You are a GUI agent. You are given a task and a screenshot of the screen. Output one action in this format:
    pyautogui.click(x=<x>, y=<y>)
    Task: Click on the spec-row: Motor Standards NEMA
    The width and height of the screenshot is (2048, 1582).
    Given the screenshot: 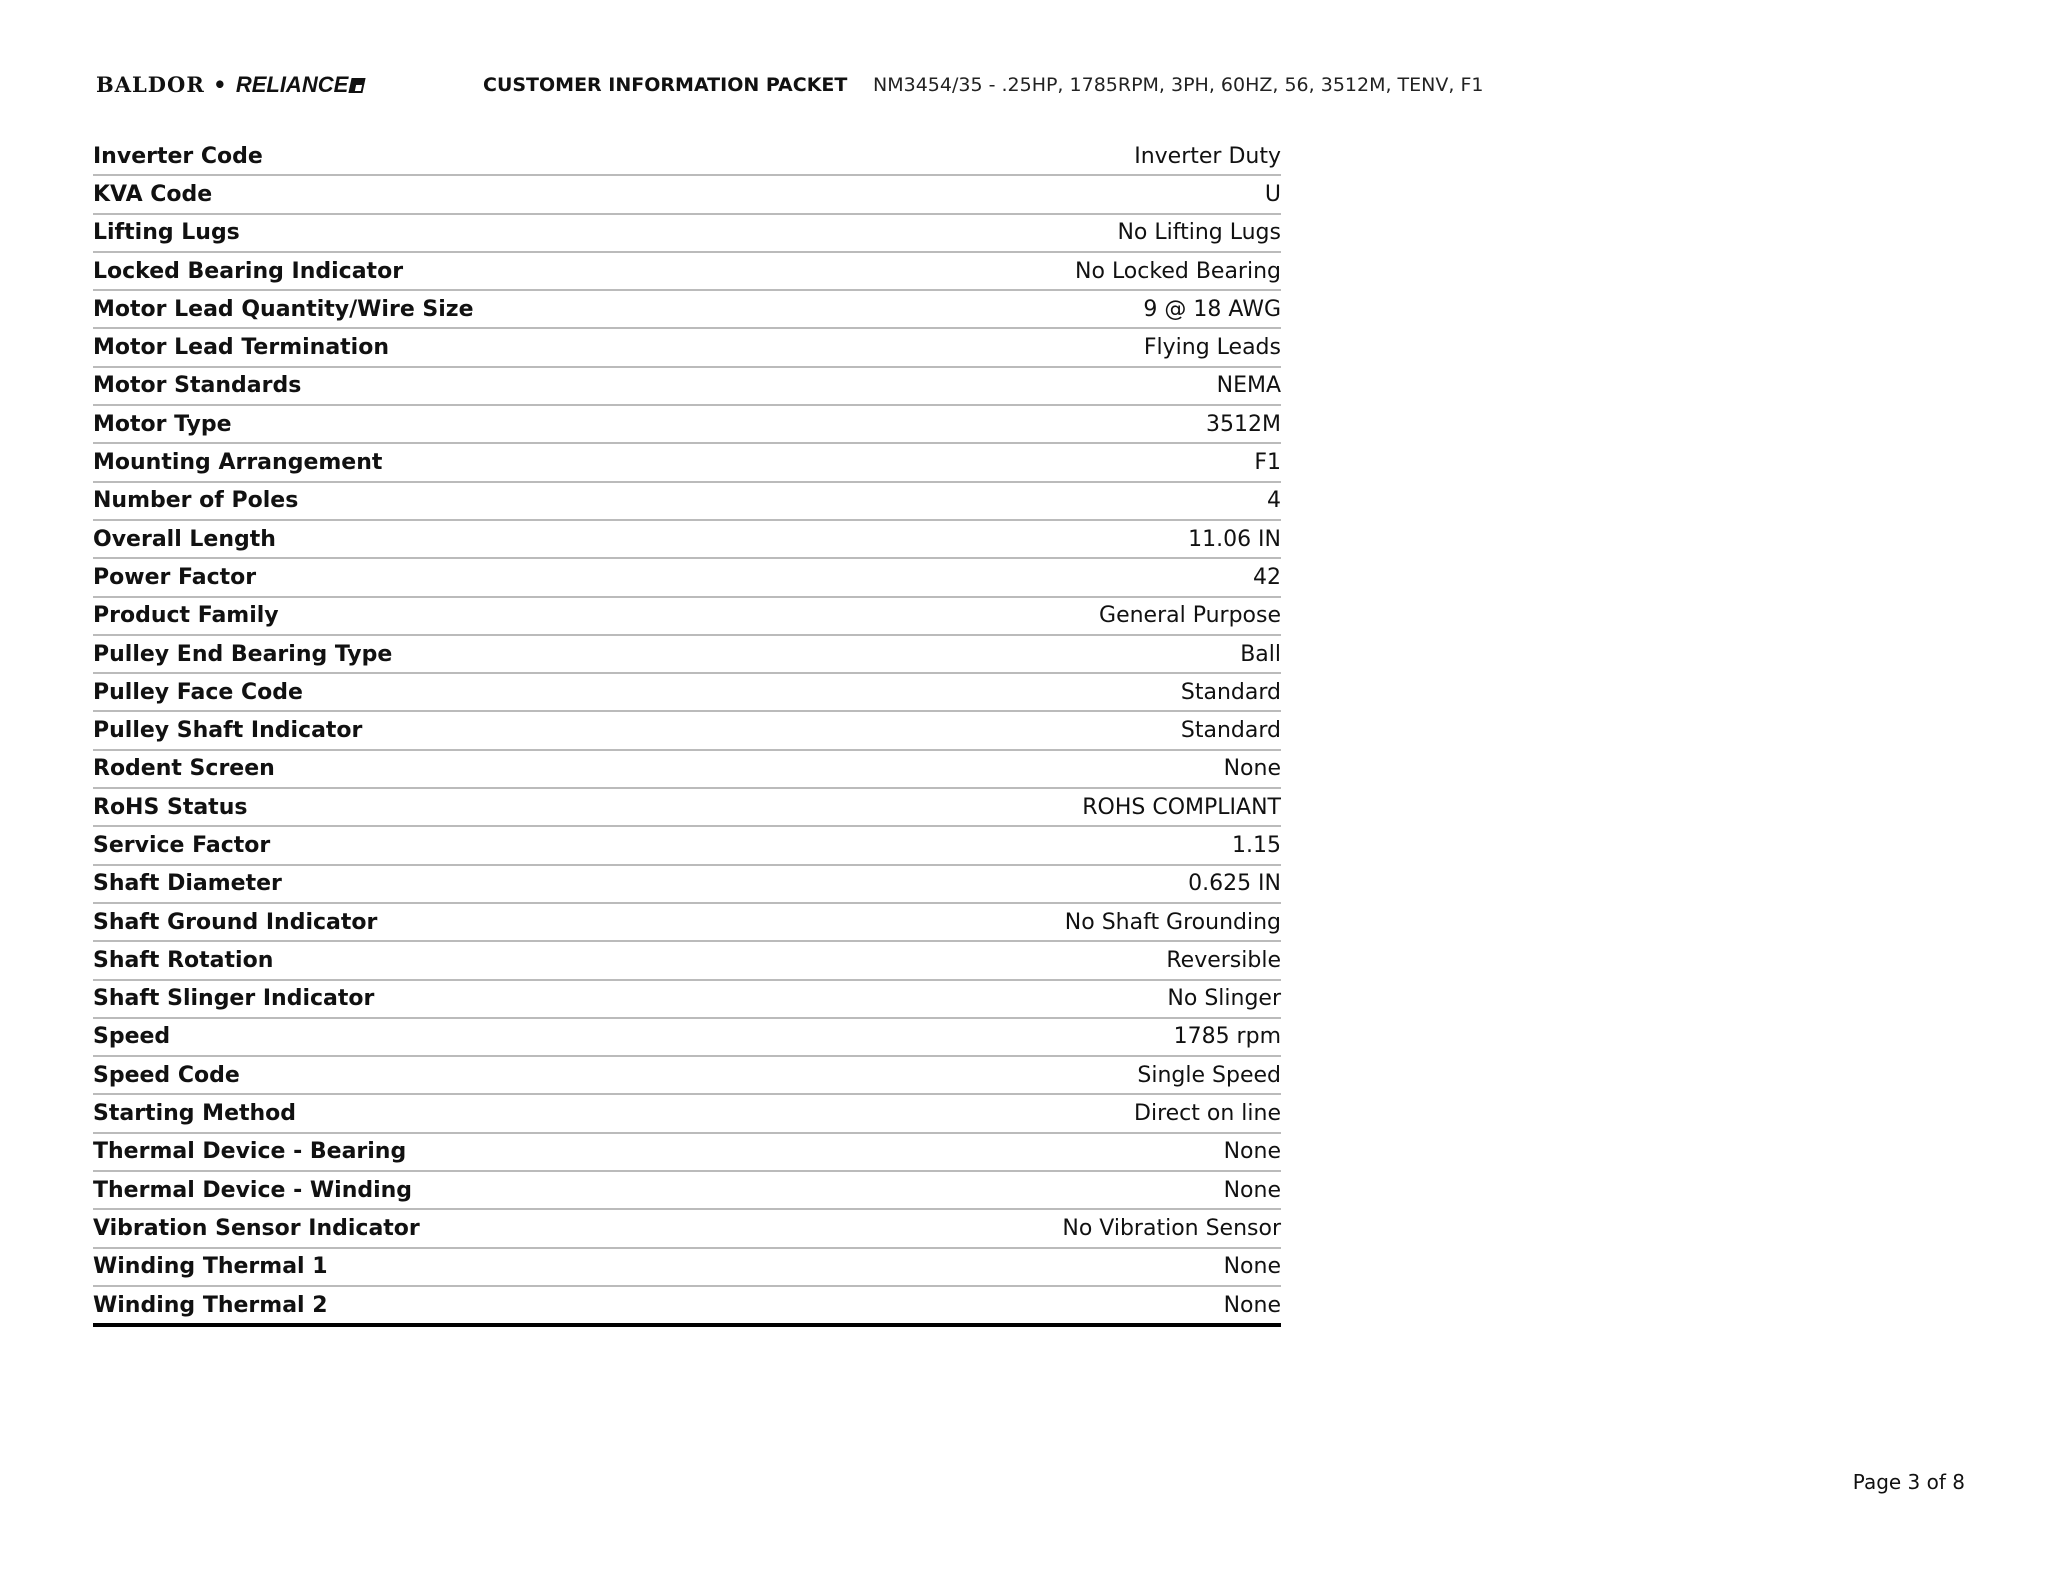 What is the action you would take?
    pyautogui.click(x=687, y=387)
    